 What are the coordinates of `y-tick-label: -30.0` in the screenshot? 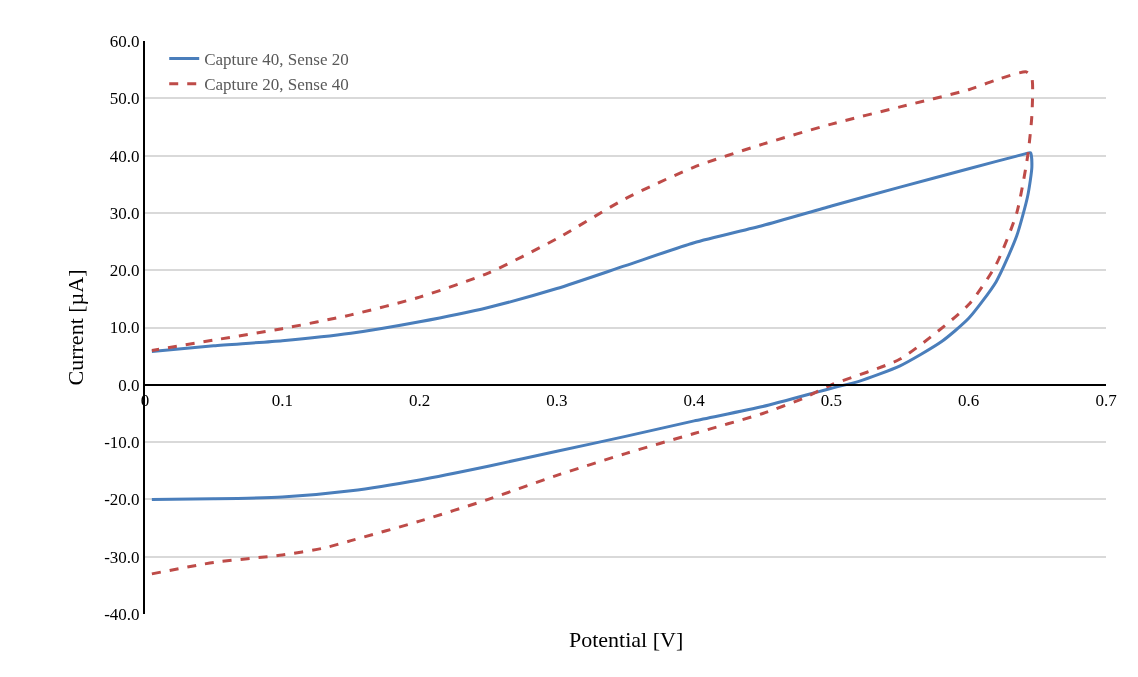 It's located at (122, 557).